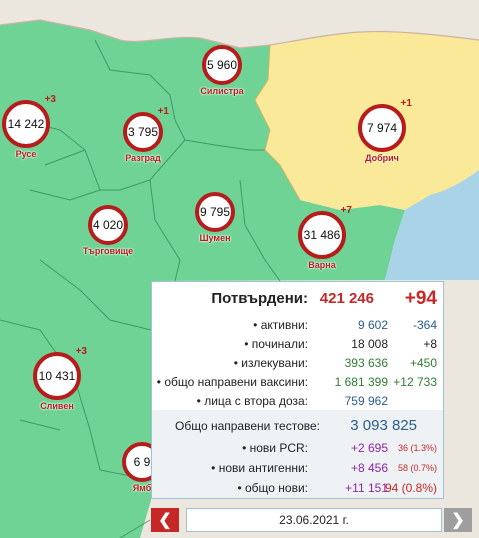 This screenshot has height=538, width=479. What do you see at coordinates (322, 235) in the screenshot?
I see `marker-value: 31 486` at bounding box center [322, 235].